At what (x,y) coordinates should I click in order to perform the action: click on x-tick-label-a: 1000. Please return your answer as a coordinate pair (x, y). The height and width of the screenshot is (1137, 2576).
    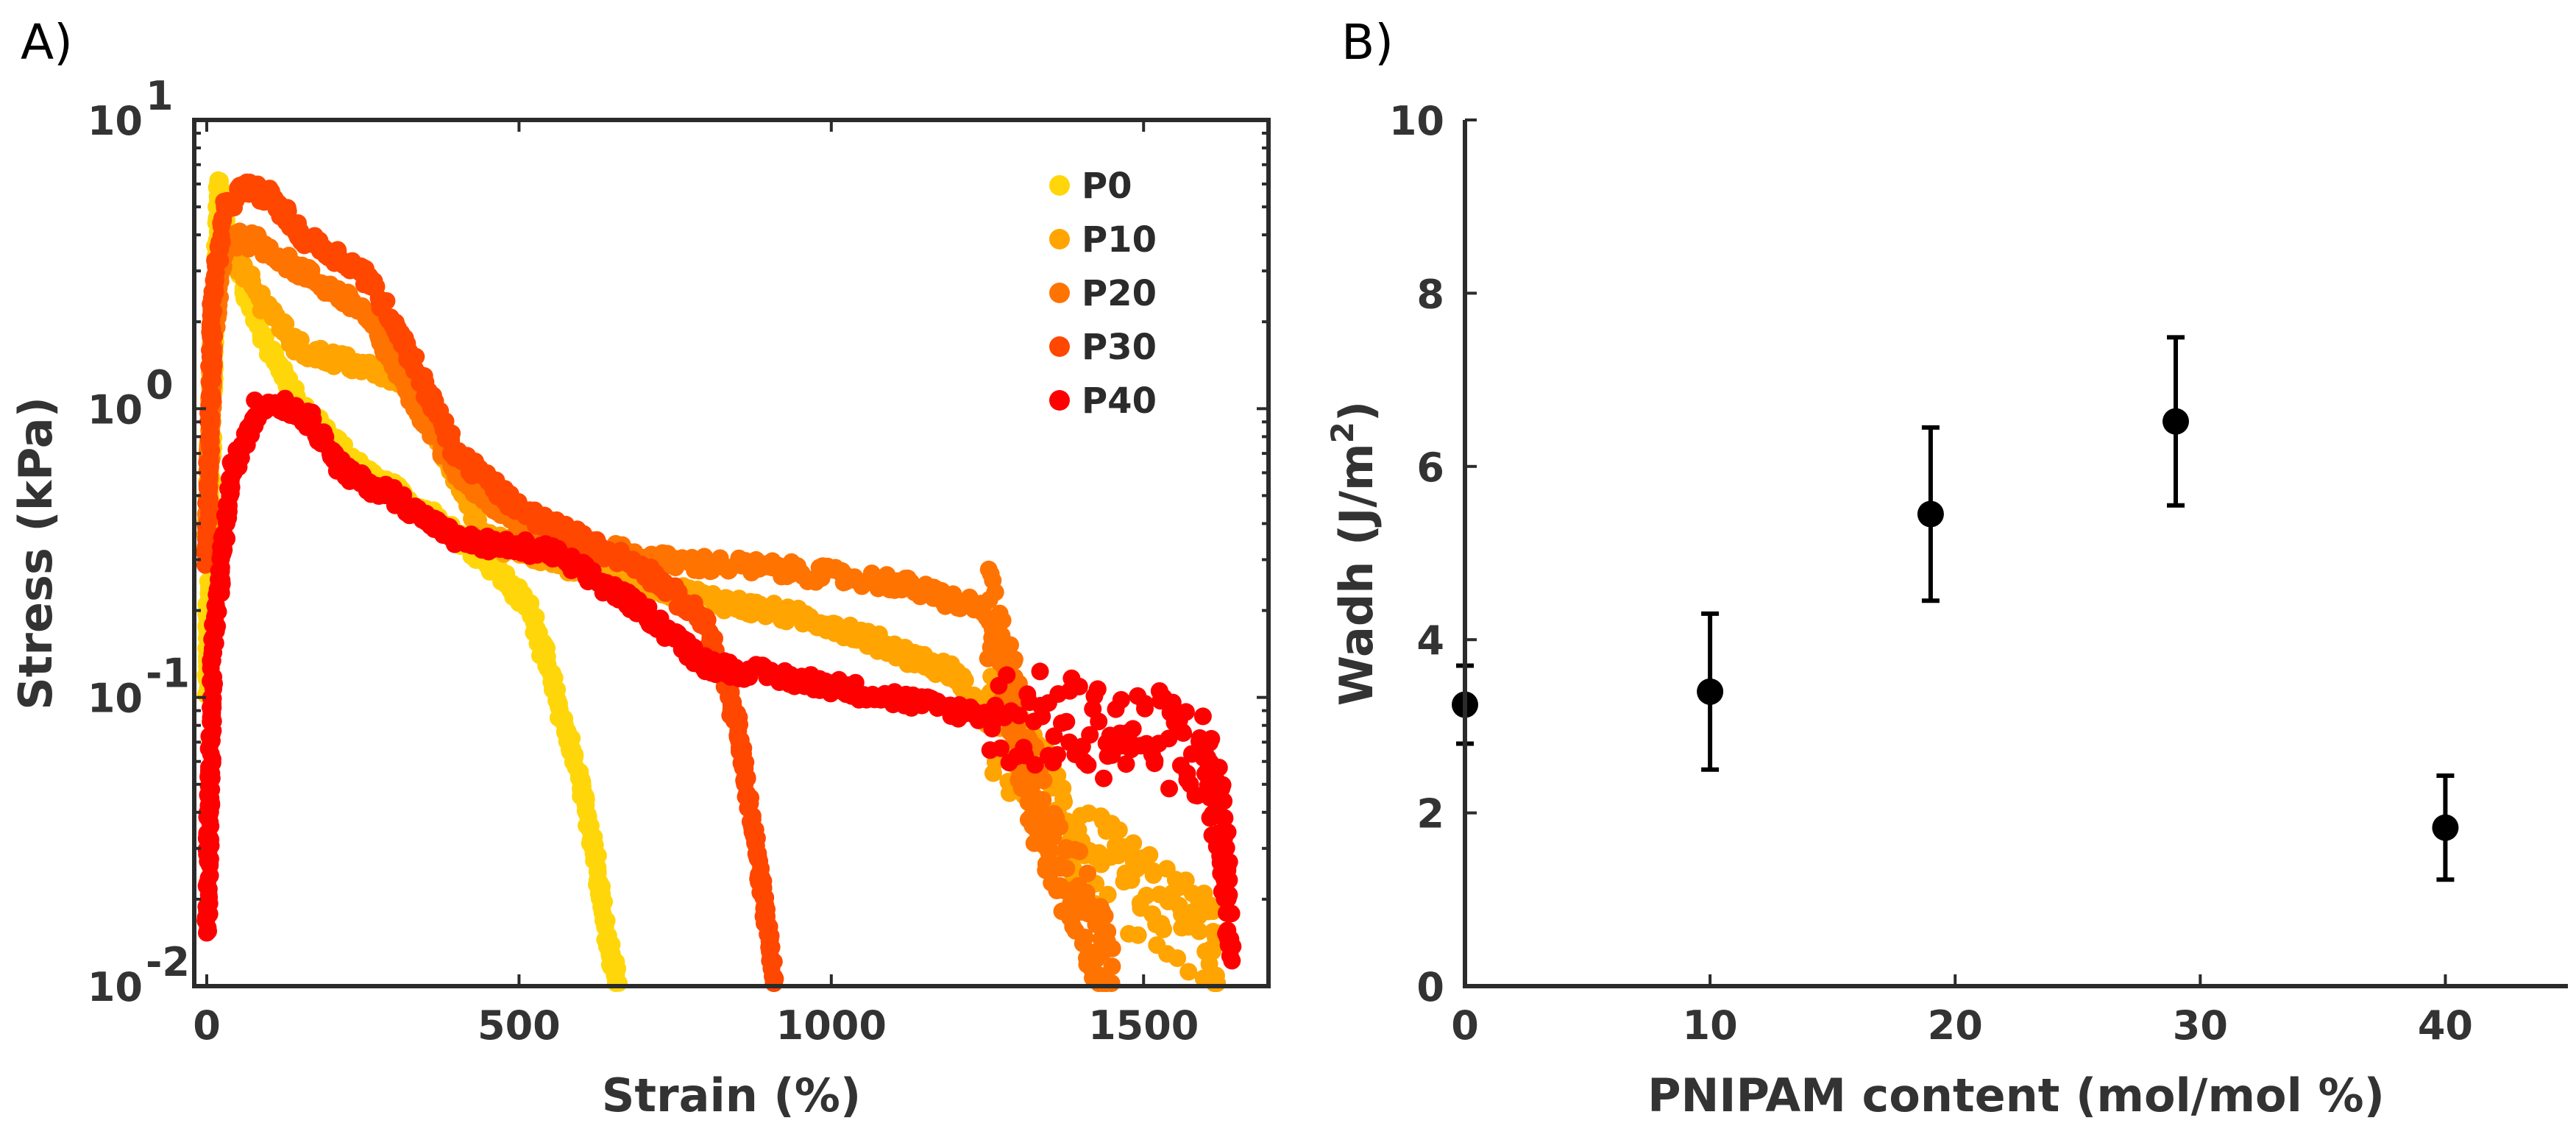
    Looking at the image, I should click on (831, 1025).